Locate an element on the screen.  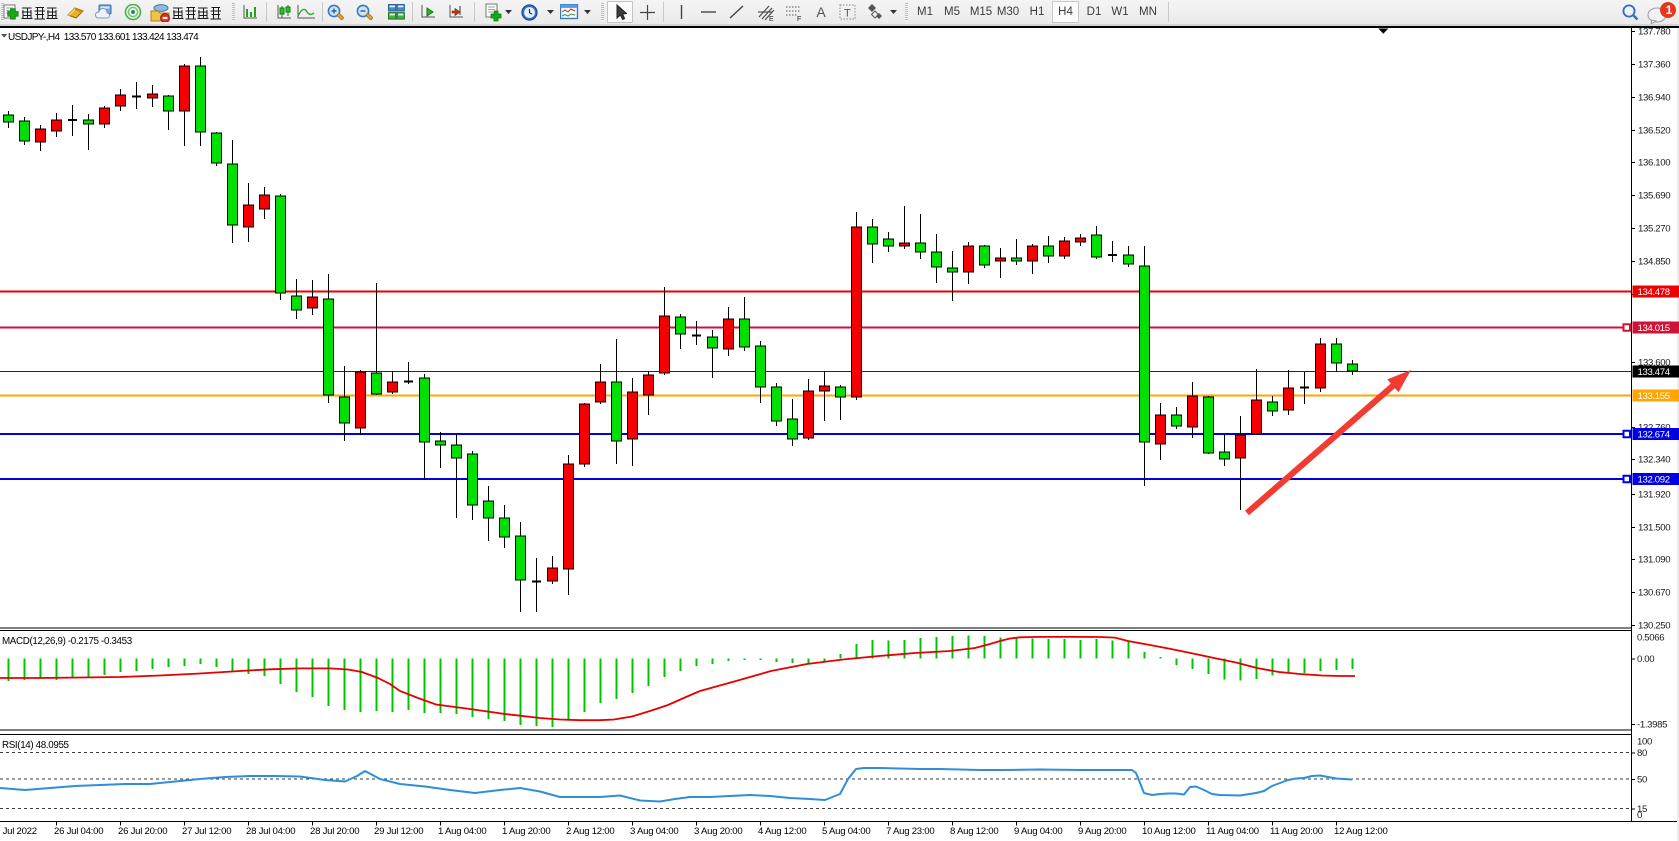
svg-text: 4 Aug 12:00 is located at coordinates (782, 831).